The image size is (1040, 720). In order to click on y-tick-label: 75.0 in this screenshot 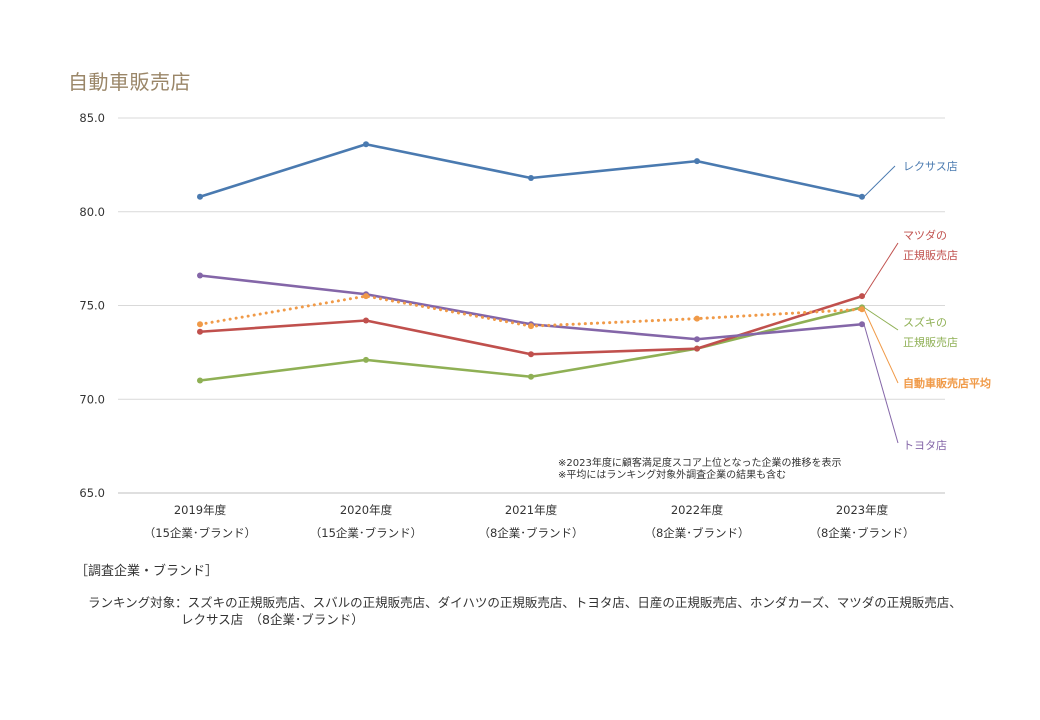, I will do `click(92, 306)`.